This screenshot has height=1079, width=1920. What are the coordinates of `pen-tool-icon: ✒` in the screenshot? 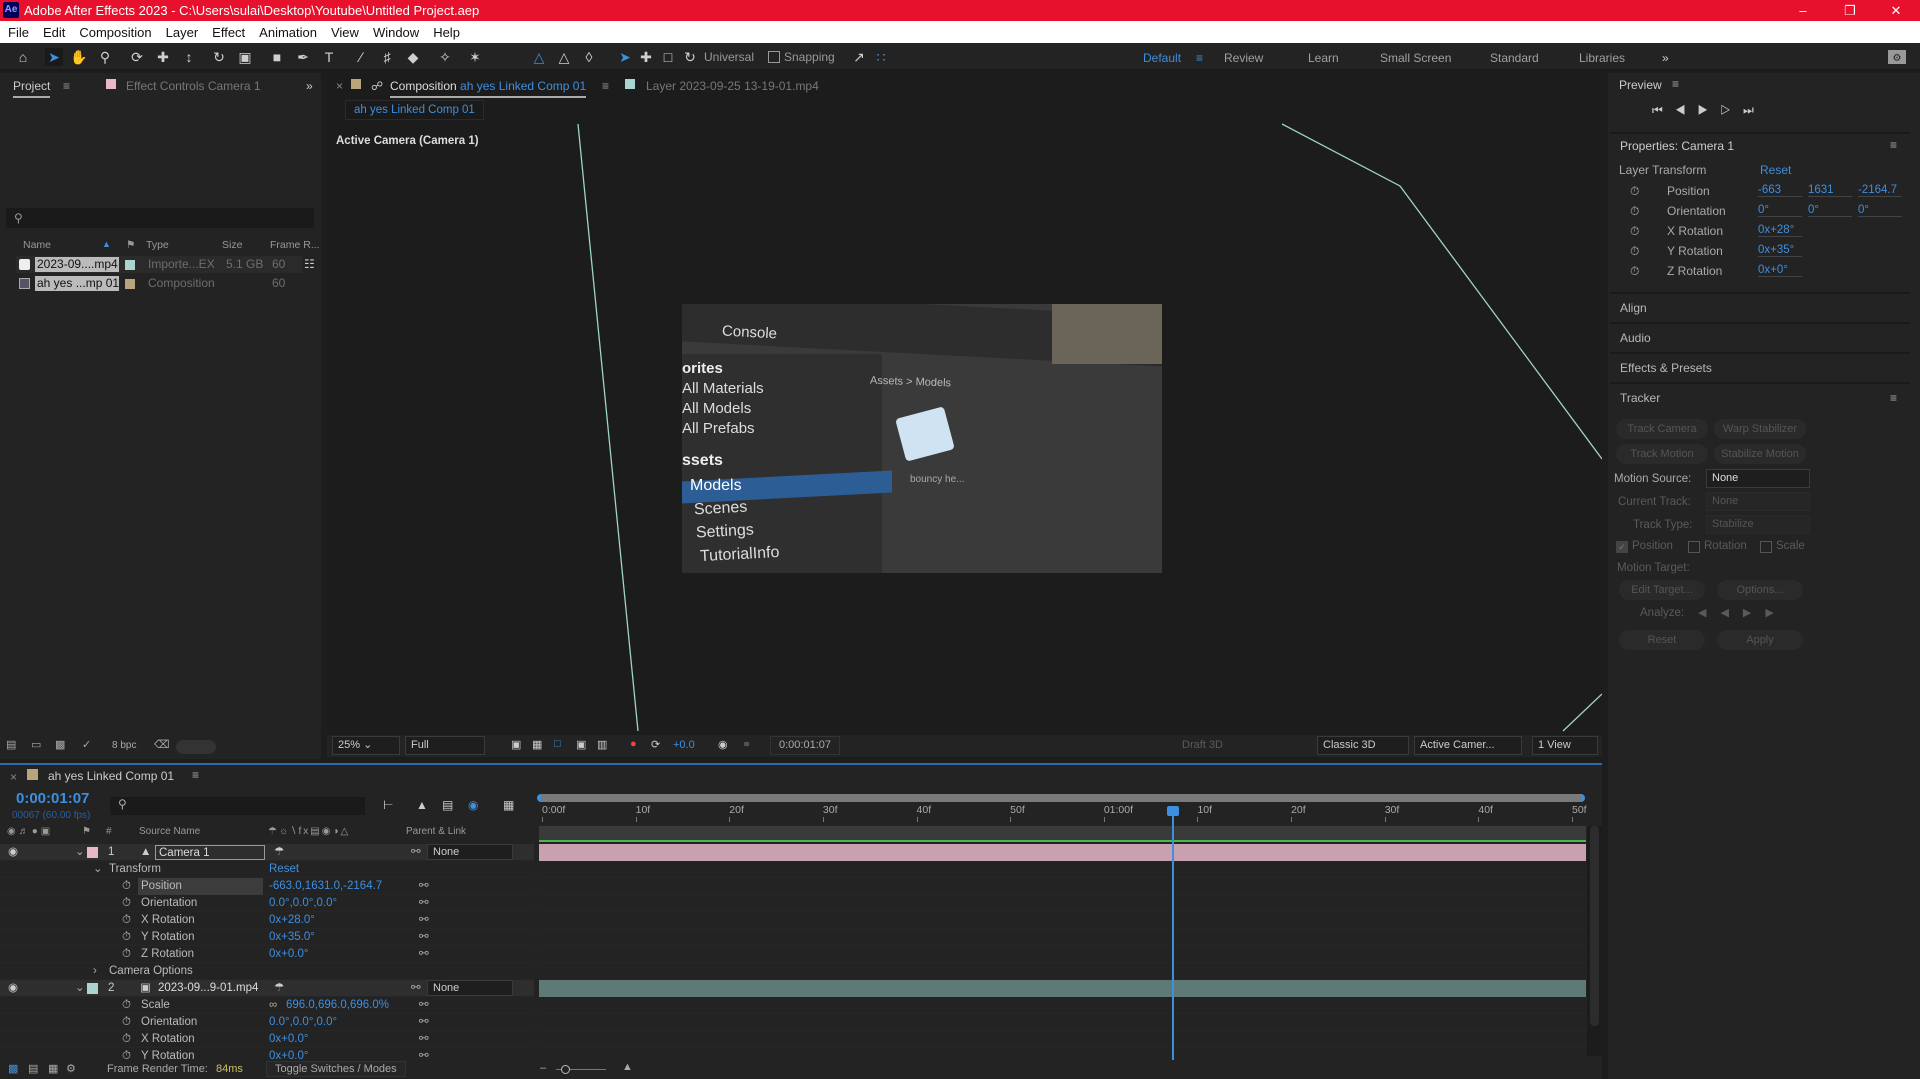 It's located at (303, 57).